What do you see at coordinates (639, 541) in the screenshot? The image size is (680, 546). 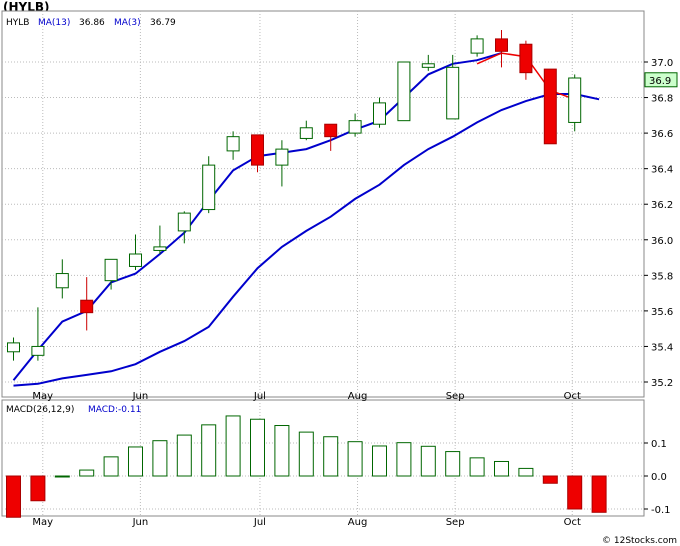 I see `watermark: © 12Stocks.com` at bounding box center [639, 541].